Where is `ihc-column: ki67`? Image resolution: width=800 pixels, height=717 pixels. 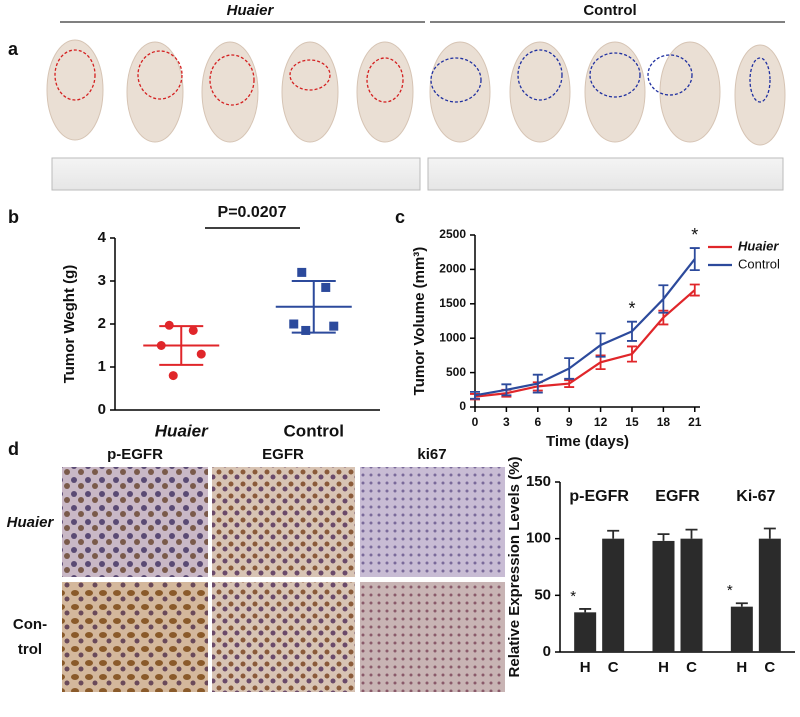
ihc-column: ki67 is located at coordinates (431, 454).